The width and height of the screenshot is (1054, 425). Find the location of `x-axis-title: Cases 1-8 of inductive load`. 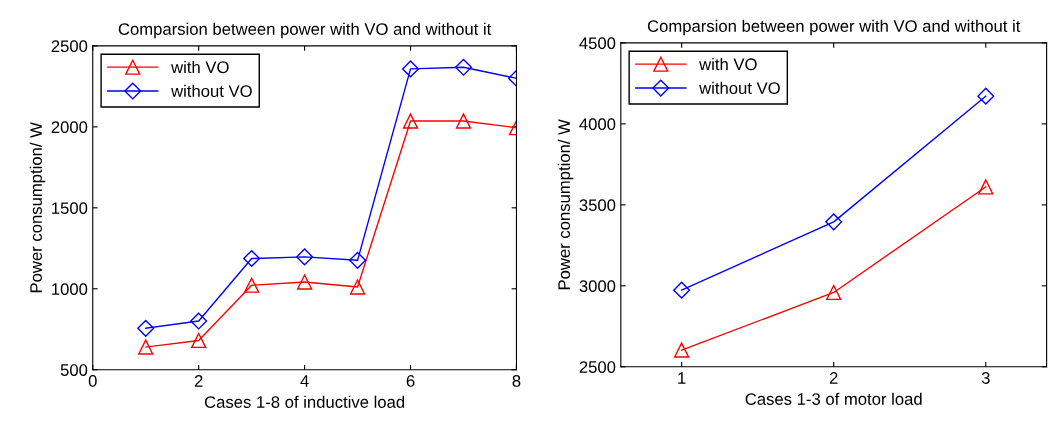

x-axis-title: Cases 1-8 of inductive load is located at coordinates (304, 401).